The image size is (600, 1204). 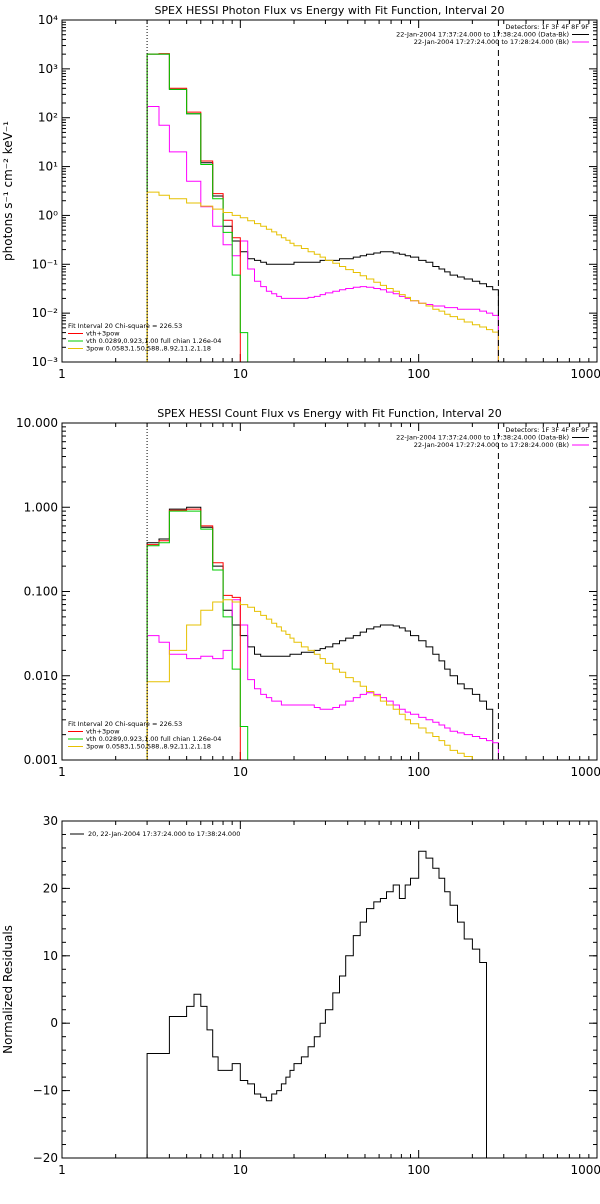 What do you see at coordinates (45, 1158) in the screenshot?
I see `y-tick-label: −20` at bounding box center [45, 1158].